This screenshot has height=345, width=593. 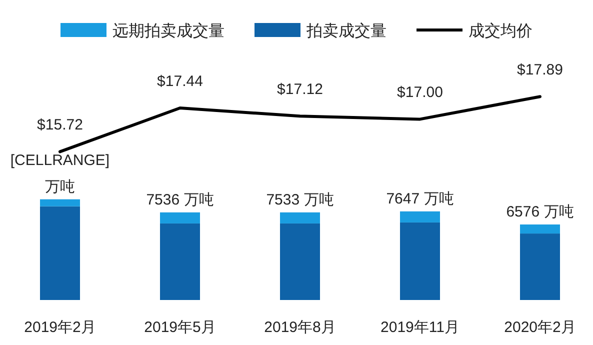 I want to click on data-label: $15.72, so click(x=60, y=125).